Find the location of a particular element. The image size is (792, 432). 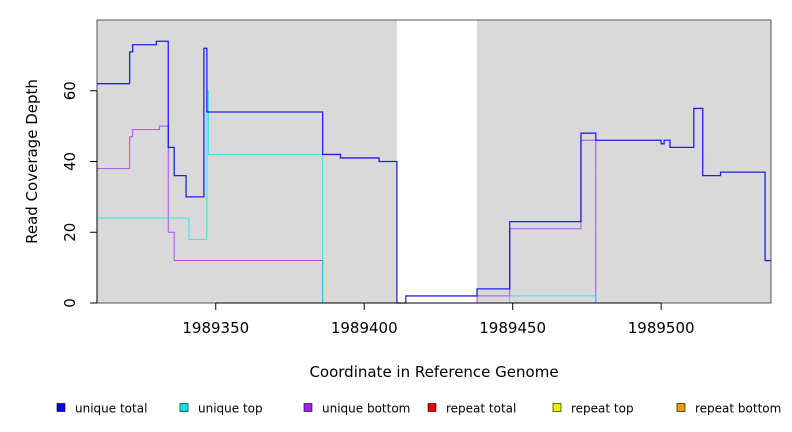

legend-swatch-unique-top is located at coordinates (184, 407).